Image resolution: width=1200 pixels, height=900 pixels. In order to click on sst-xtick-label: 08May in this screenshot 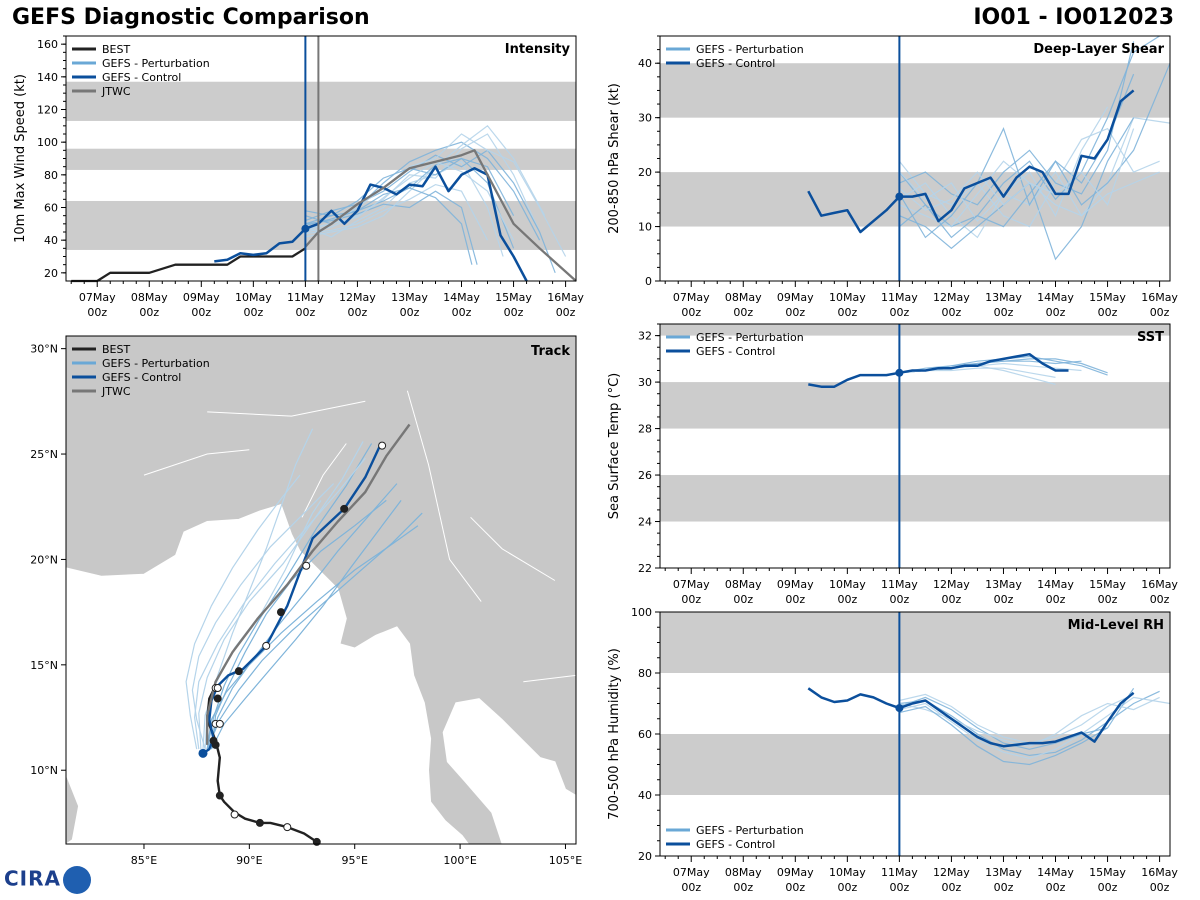, I will do `click(743, 584)`.